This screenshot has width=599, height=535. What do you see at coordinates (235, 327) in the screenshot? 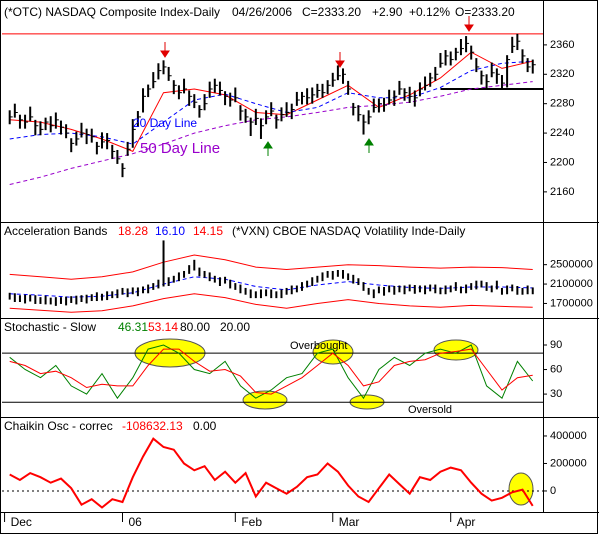
I see `header-text: 20.00` at bounding box center [235, 327].